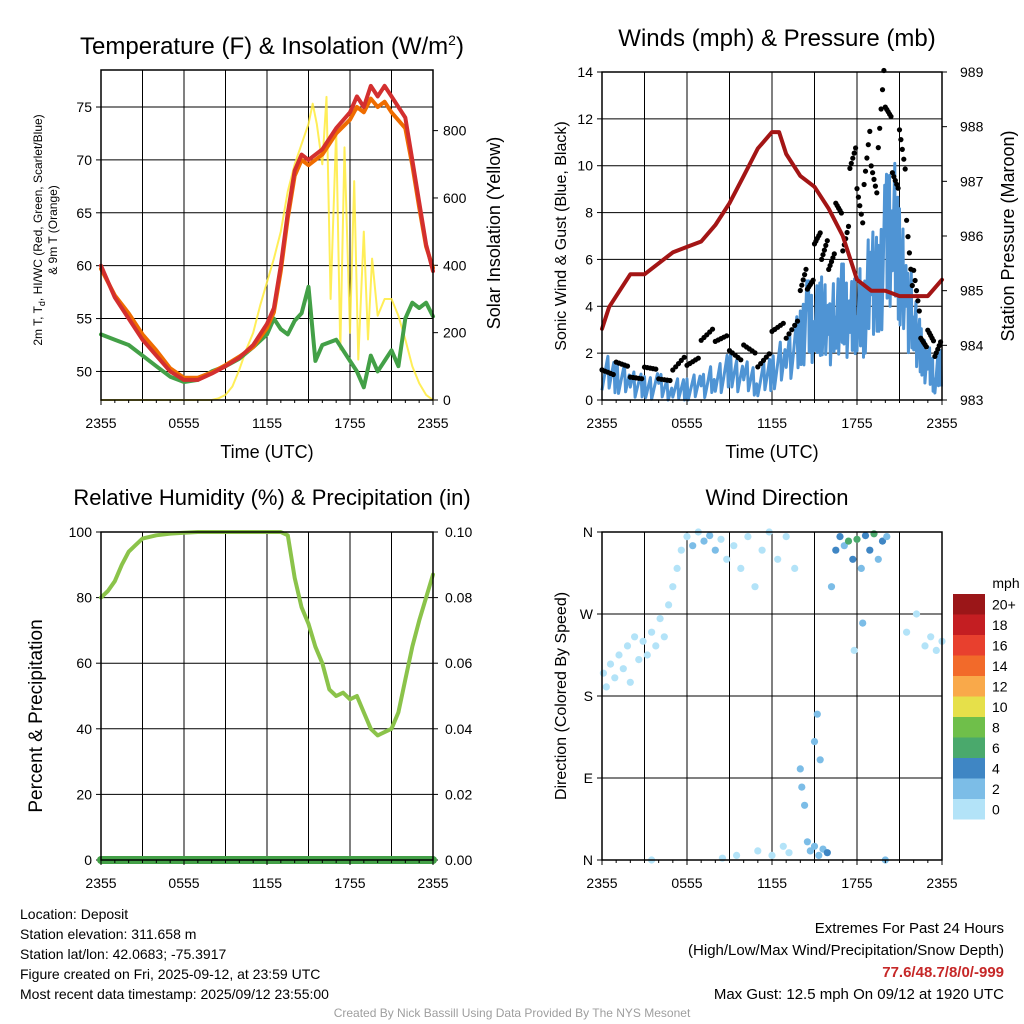  I want to click on legend-label: 10, so click(1000, 707).